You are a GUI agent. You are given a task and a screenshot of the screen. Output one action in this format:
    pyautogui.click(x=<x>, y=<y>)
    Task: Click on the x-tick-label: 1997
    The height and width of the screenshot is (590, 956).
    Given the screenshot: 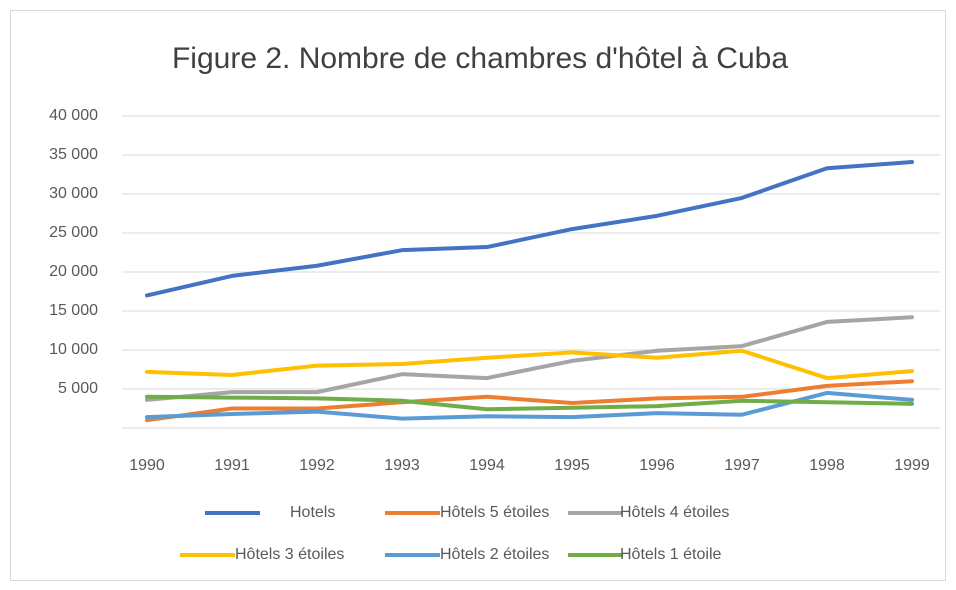 What is the action you would take?
    pyautogui.click(x=742, y=465)
    